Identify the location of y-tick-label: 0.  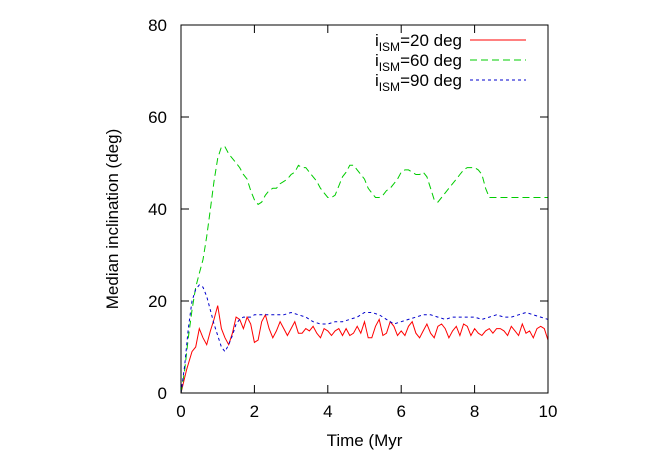
(162, 393).